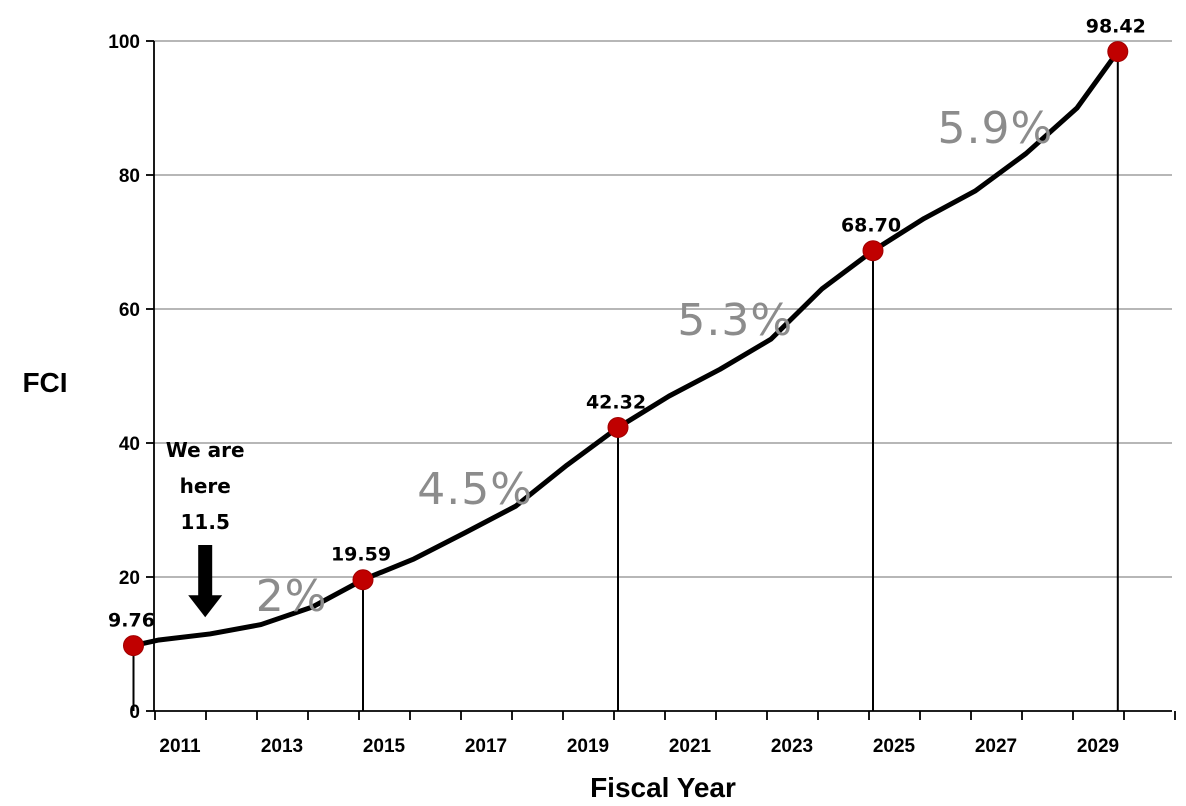 This screenshot has width=1186, height=806. What do you see at coordinates (124, 42) in the screenshot?
I see `y-tick-label: 100` at bounding box center [124, 42].